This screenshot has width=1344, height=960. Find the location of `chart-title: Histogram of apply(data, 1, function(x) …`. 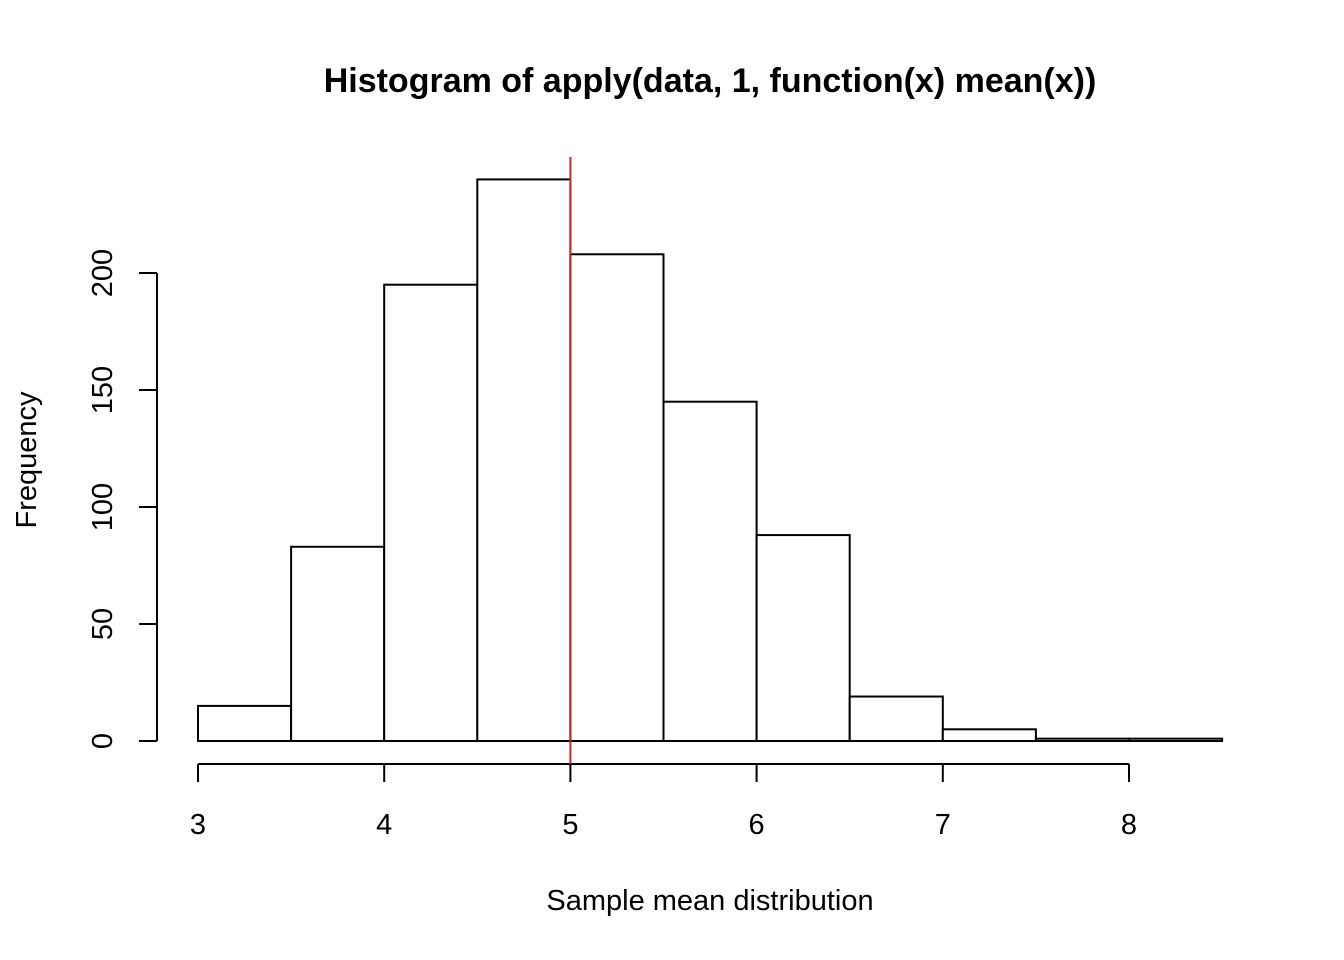

chart-title: Histogram of apply(data, 1, function(x) … is located at coordinates (710, 81).